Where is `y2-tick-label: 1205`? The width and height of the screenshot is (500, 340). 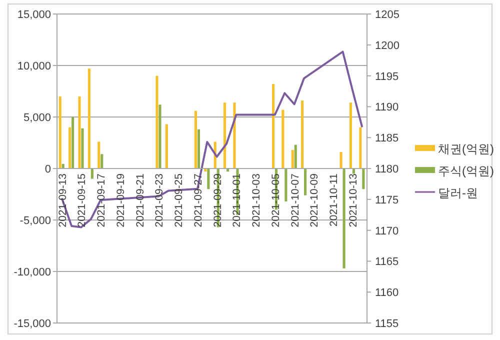
y2-tick-label: 1205 is located at coordinates (387, 15).